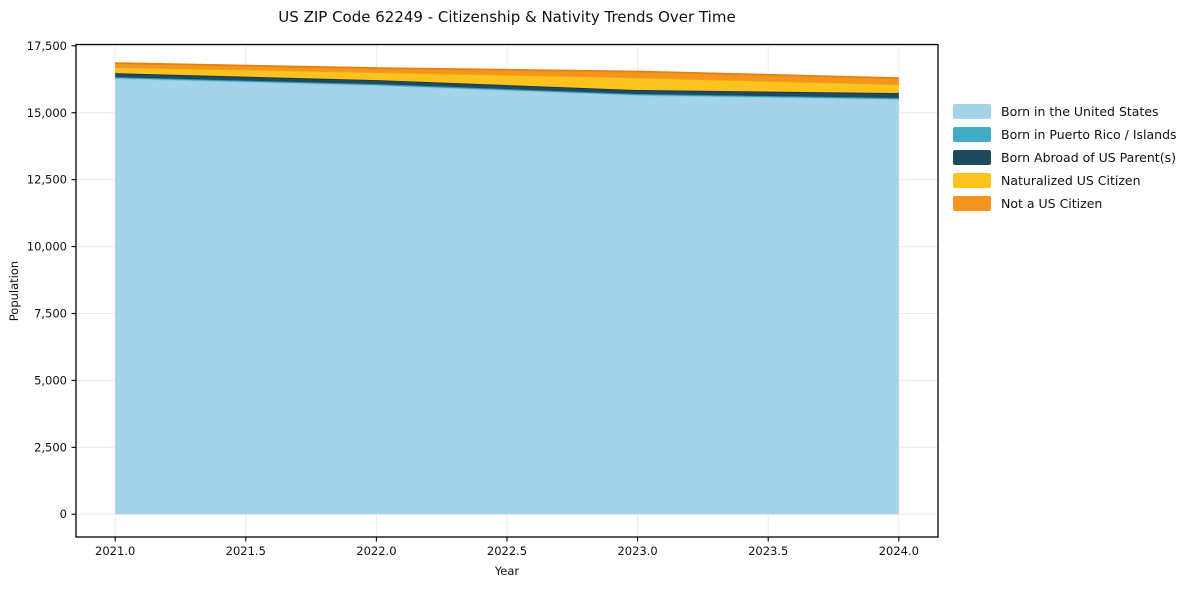 This screenshot has height=590, width=1189. I want to click on y-tick-label: 0, so click(63, 514).